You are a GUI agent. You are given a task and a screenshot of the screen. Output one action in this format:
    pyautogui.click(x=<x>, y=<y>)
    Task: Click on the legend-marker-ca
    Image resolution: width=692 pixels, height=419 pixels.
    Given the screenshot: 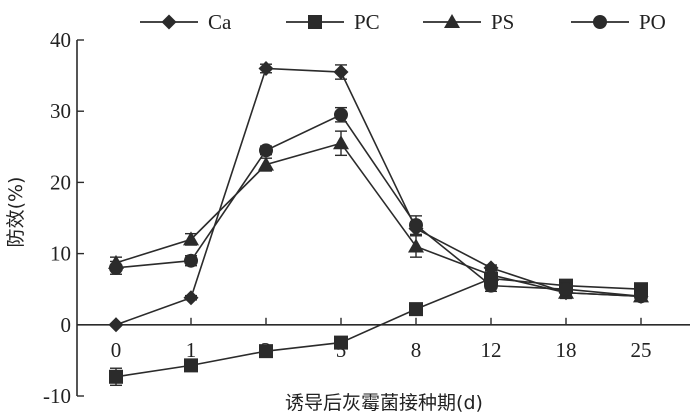 What is the action you would take?
    pyautogui.click(x=169, y=22)
    